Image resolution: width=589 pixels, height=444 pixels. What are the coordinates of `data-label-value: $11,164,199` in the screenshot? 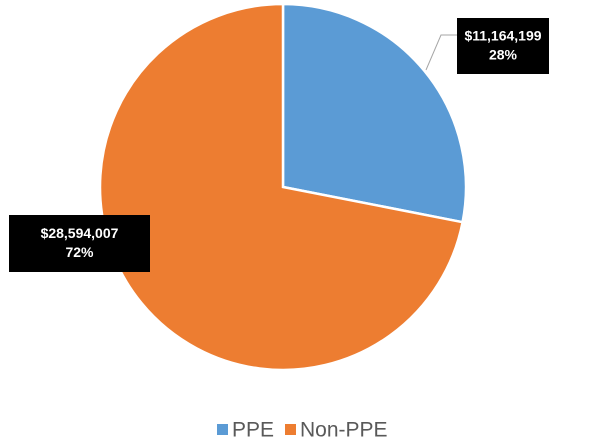 It's located at (502, 36).